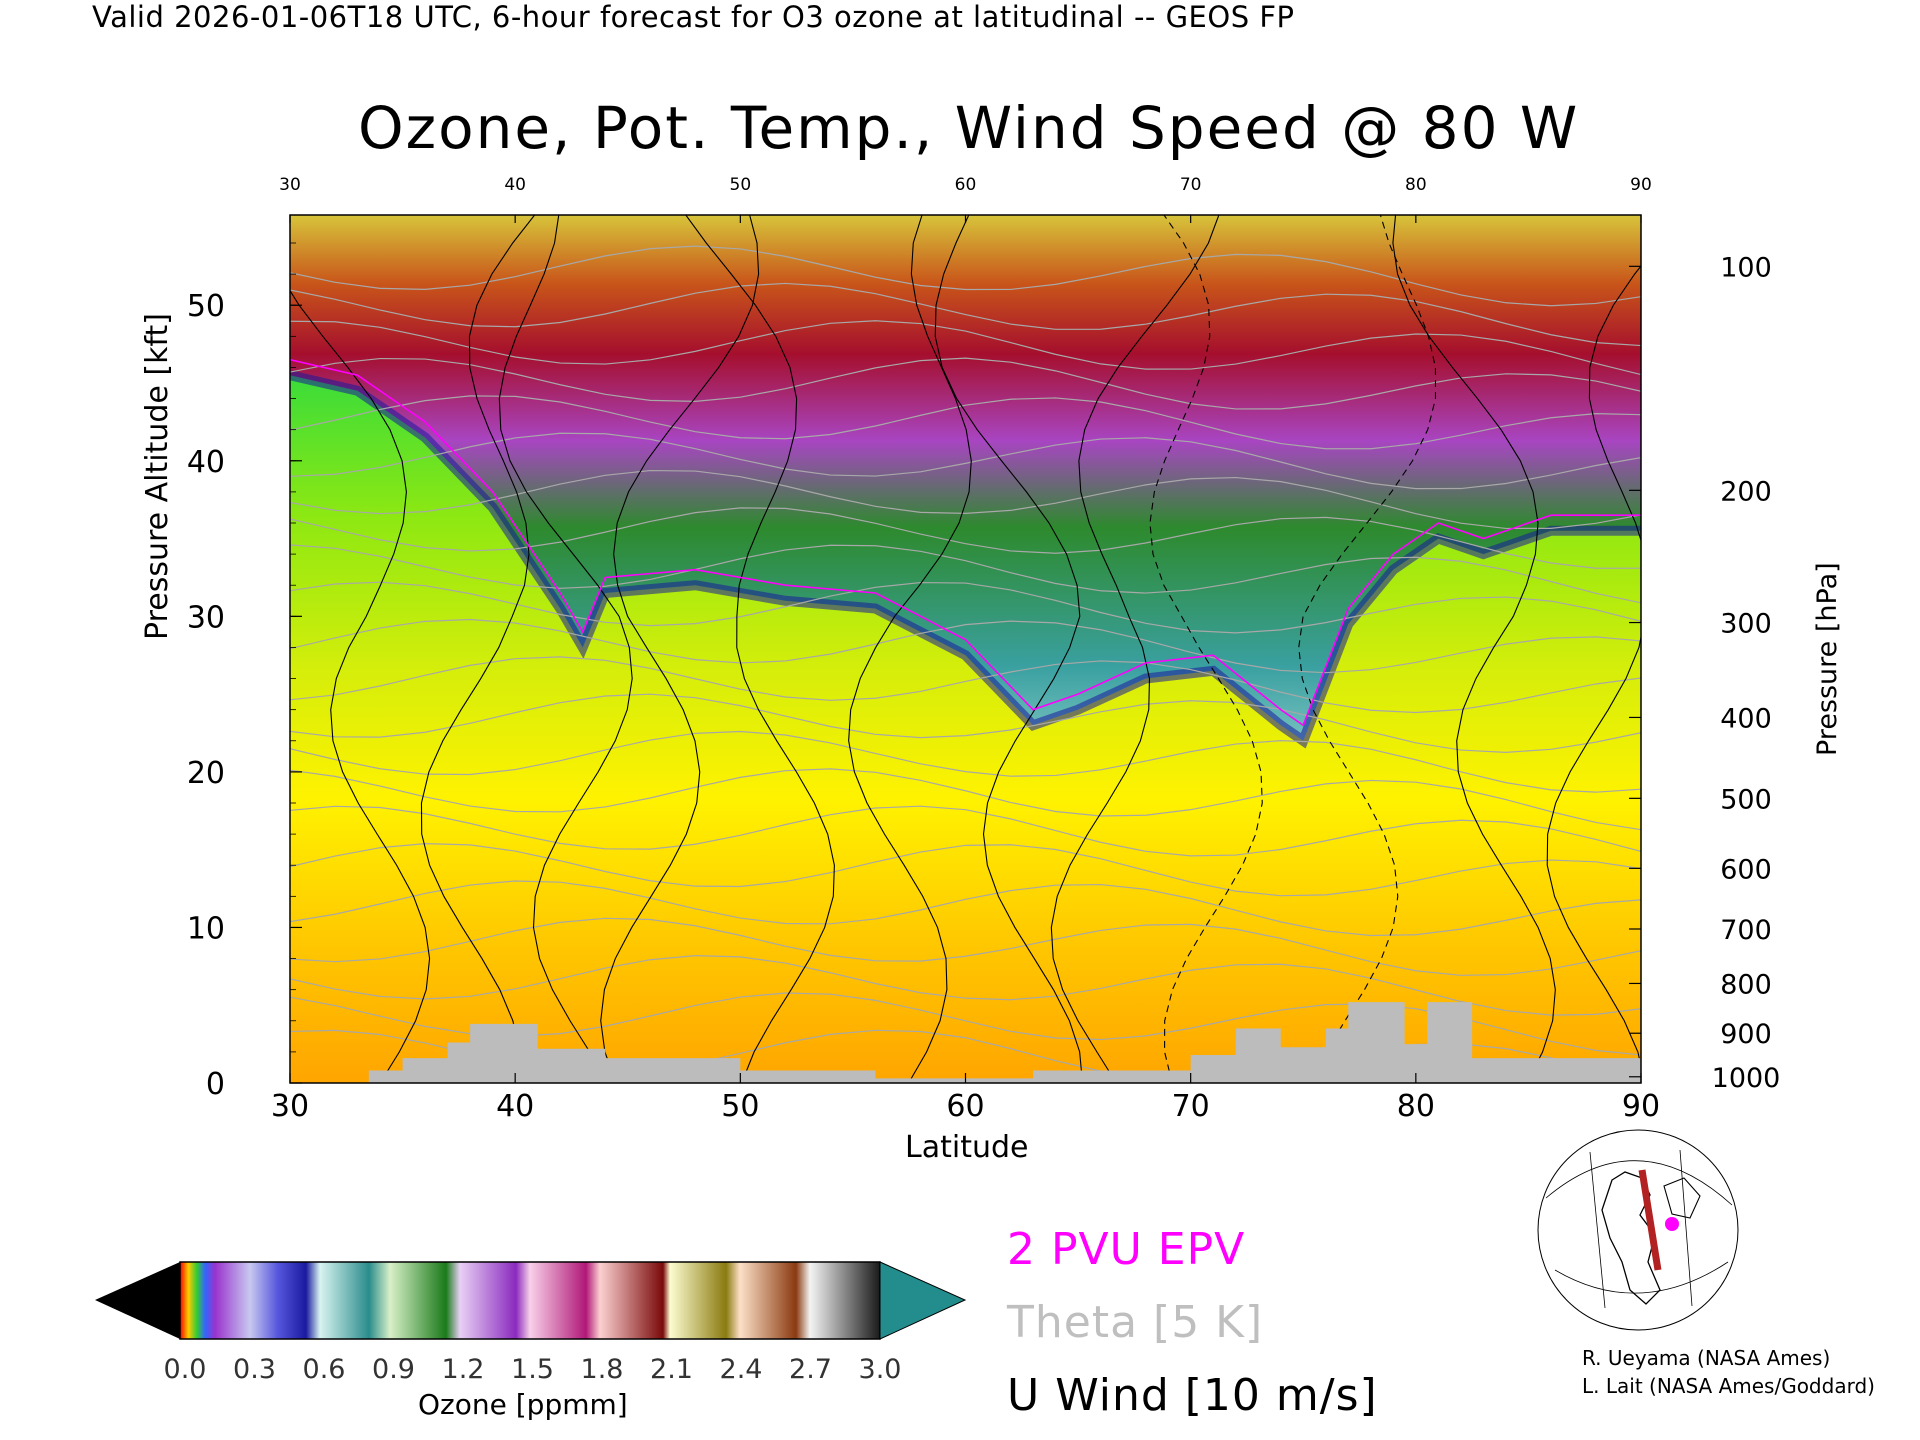  What do you see at coordinates (1746, 869) in the screenshot?
I see `pressure-tick-label: 600` at bounding box center [1746, 869].